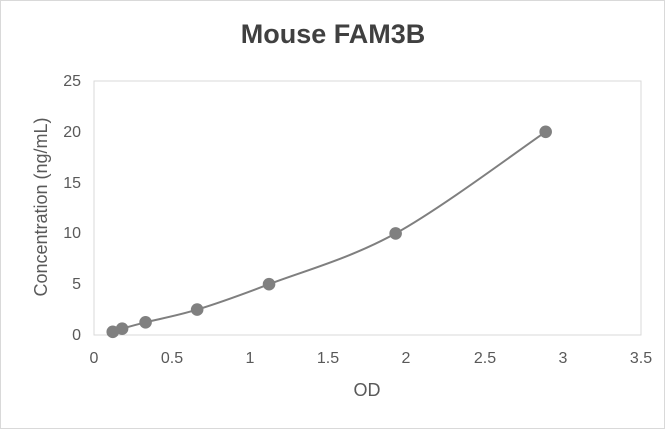  What do you see at coordinates (76, 284) in the screenshot?
I see `y-tick-label: 5` at bounding box center [76, 284].